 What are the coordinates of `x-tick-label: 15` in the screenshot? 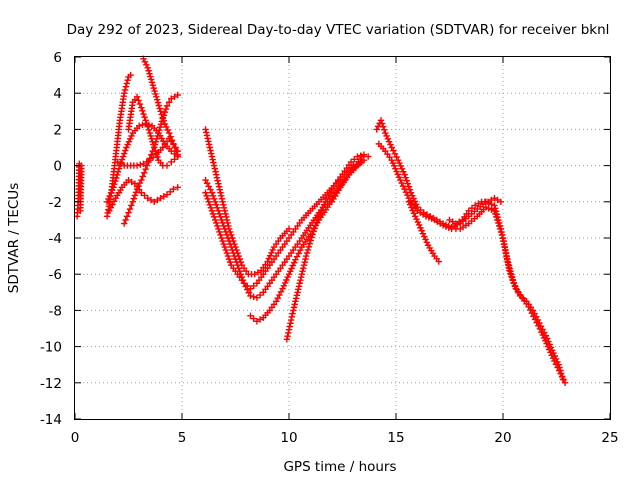 It's located at (395, 438).